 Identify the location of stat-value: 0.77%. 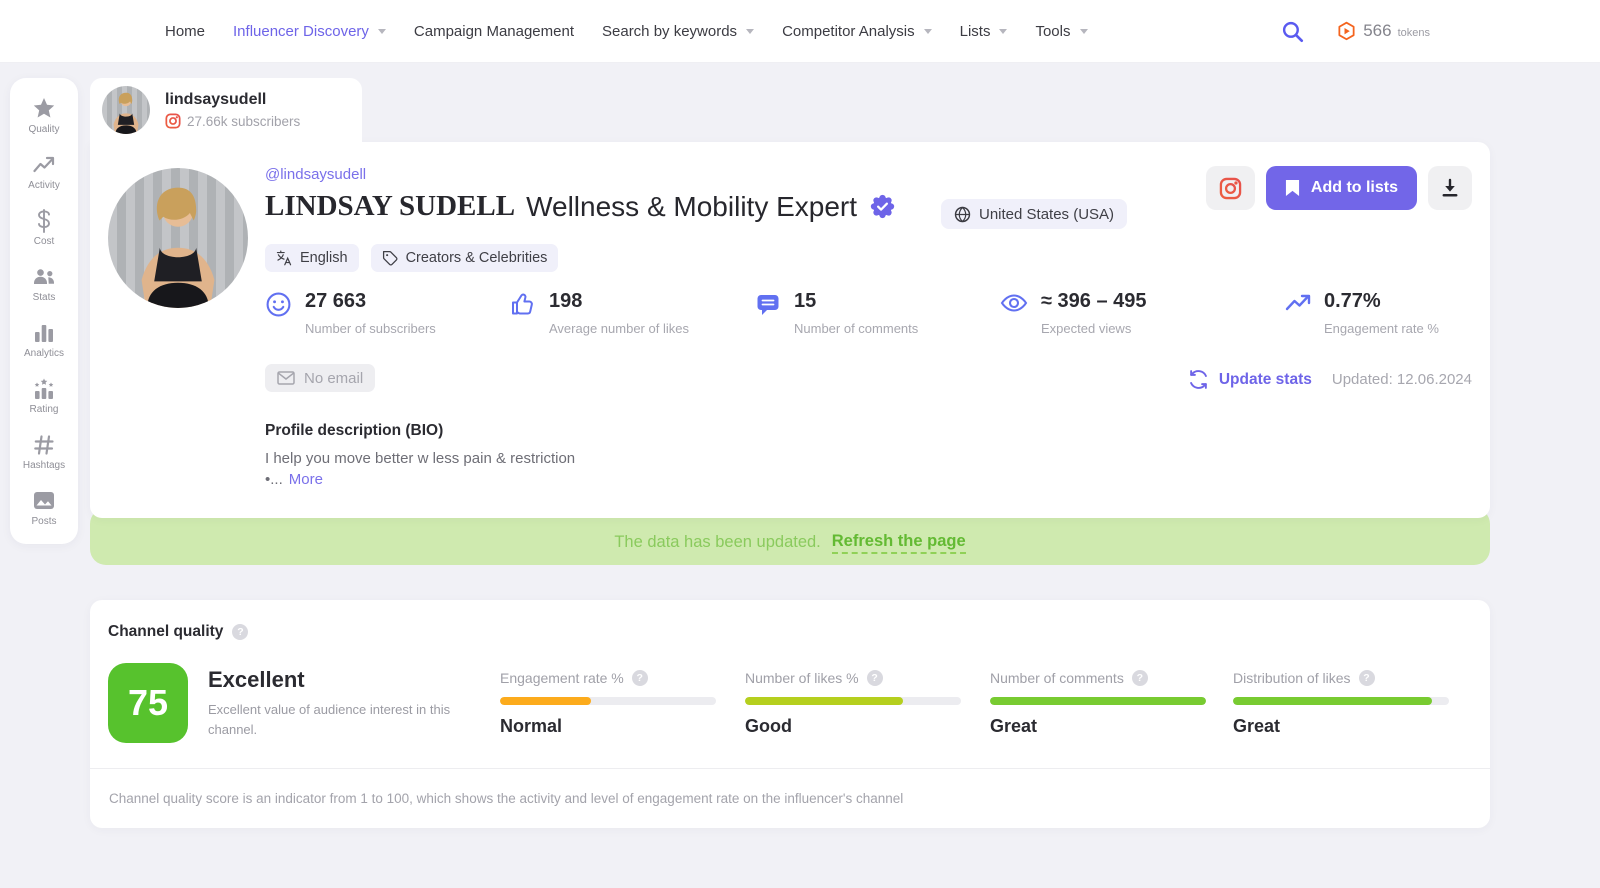
(1352, 301).